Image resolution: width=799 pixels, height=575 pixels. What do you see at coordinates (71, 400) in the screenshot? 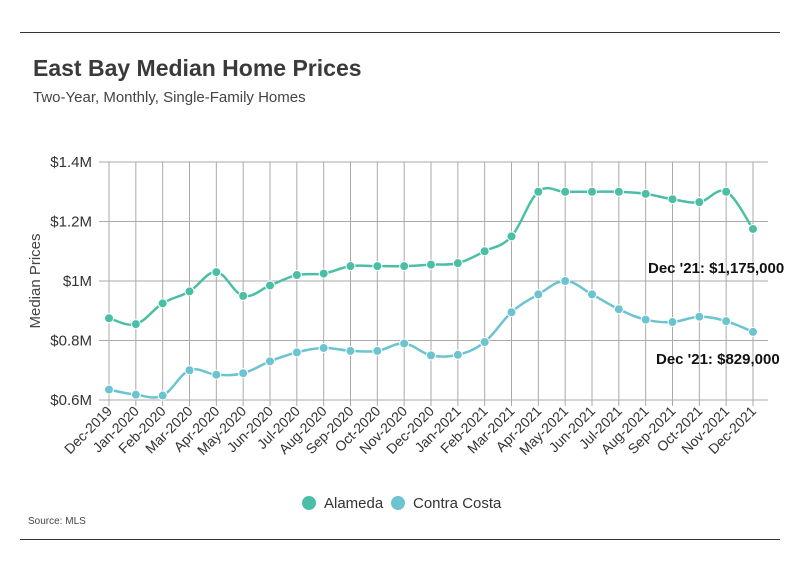
I see `y-tick-label: $0.6M` at bounding box center [71, 400].